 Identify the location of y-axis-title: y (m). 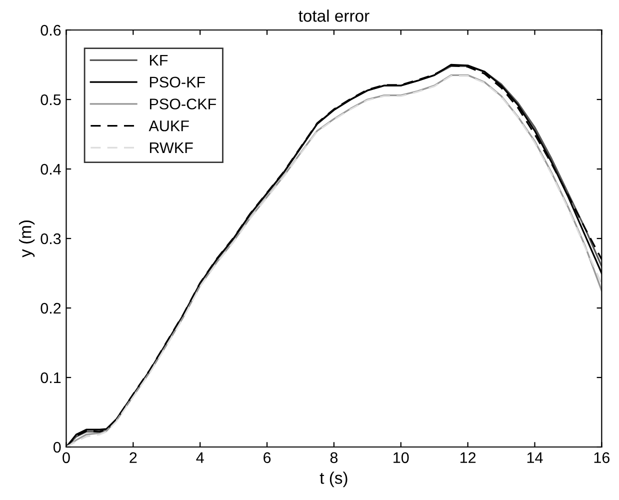
(27, 239).